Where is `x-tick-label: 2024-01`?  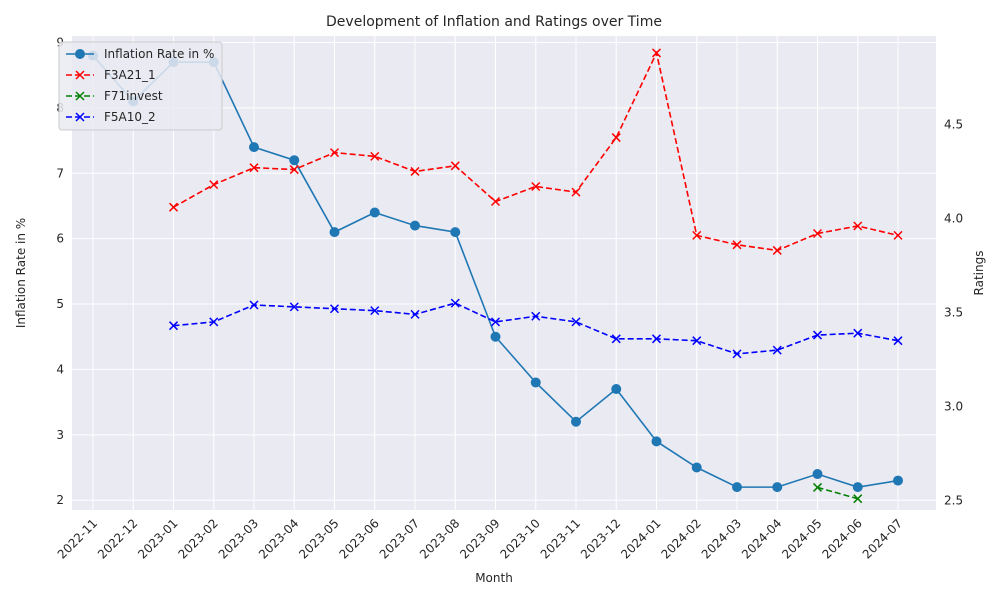 x-tick-label: 2024-01 is located at coordinates (640, 538).